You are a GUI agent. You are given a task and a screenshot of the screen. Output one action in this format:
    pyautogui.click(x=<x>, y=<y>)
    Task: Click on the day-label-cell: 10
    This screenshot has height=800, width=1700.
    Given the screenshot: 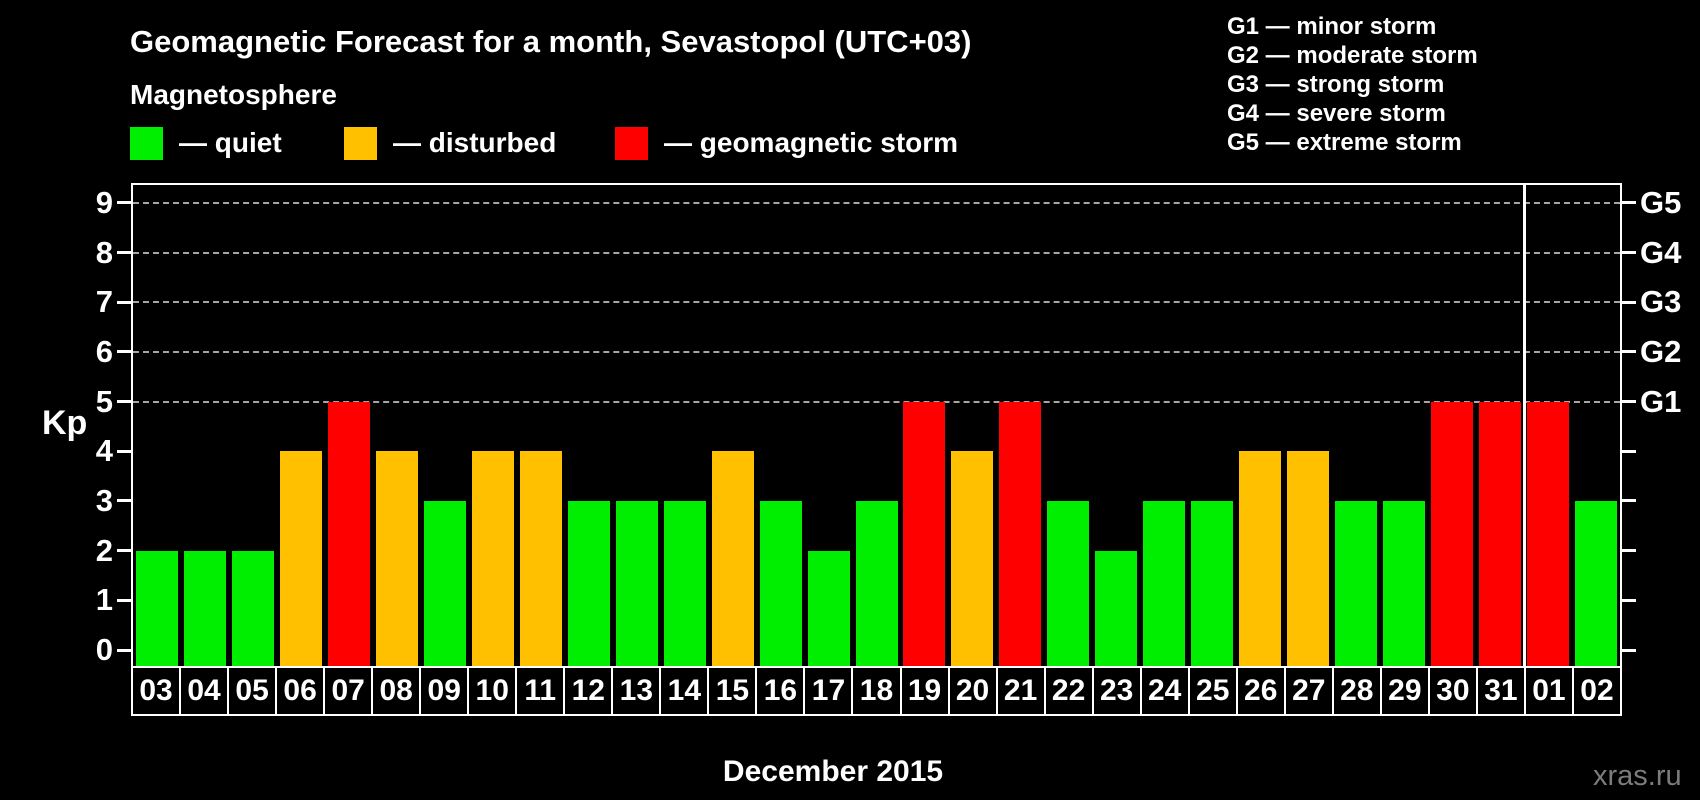 What is the action you would take?
    pyautogui.click(x=493, y=691)
    